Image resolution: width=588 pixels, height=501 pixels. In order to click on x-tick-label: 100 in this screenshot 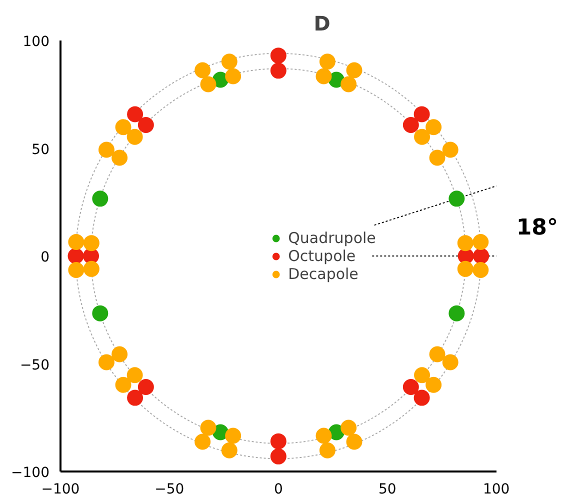, I will do `click(496, 490)`.